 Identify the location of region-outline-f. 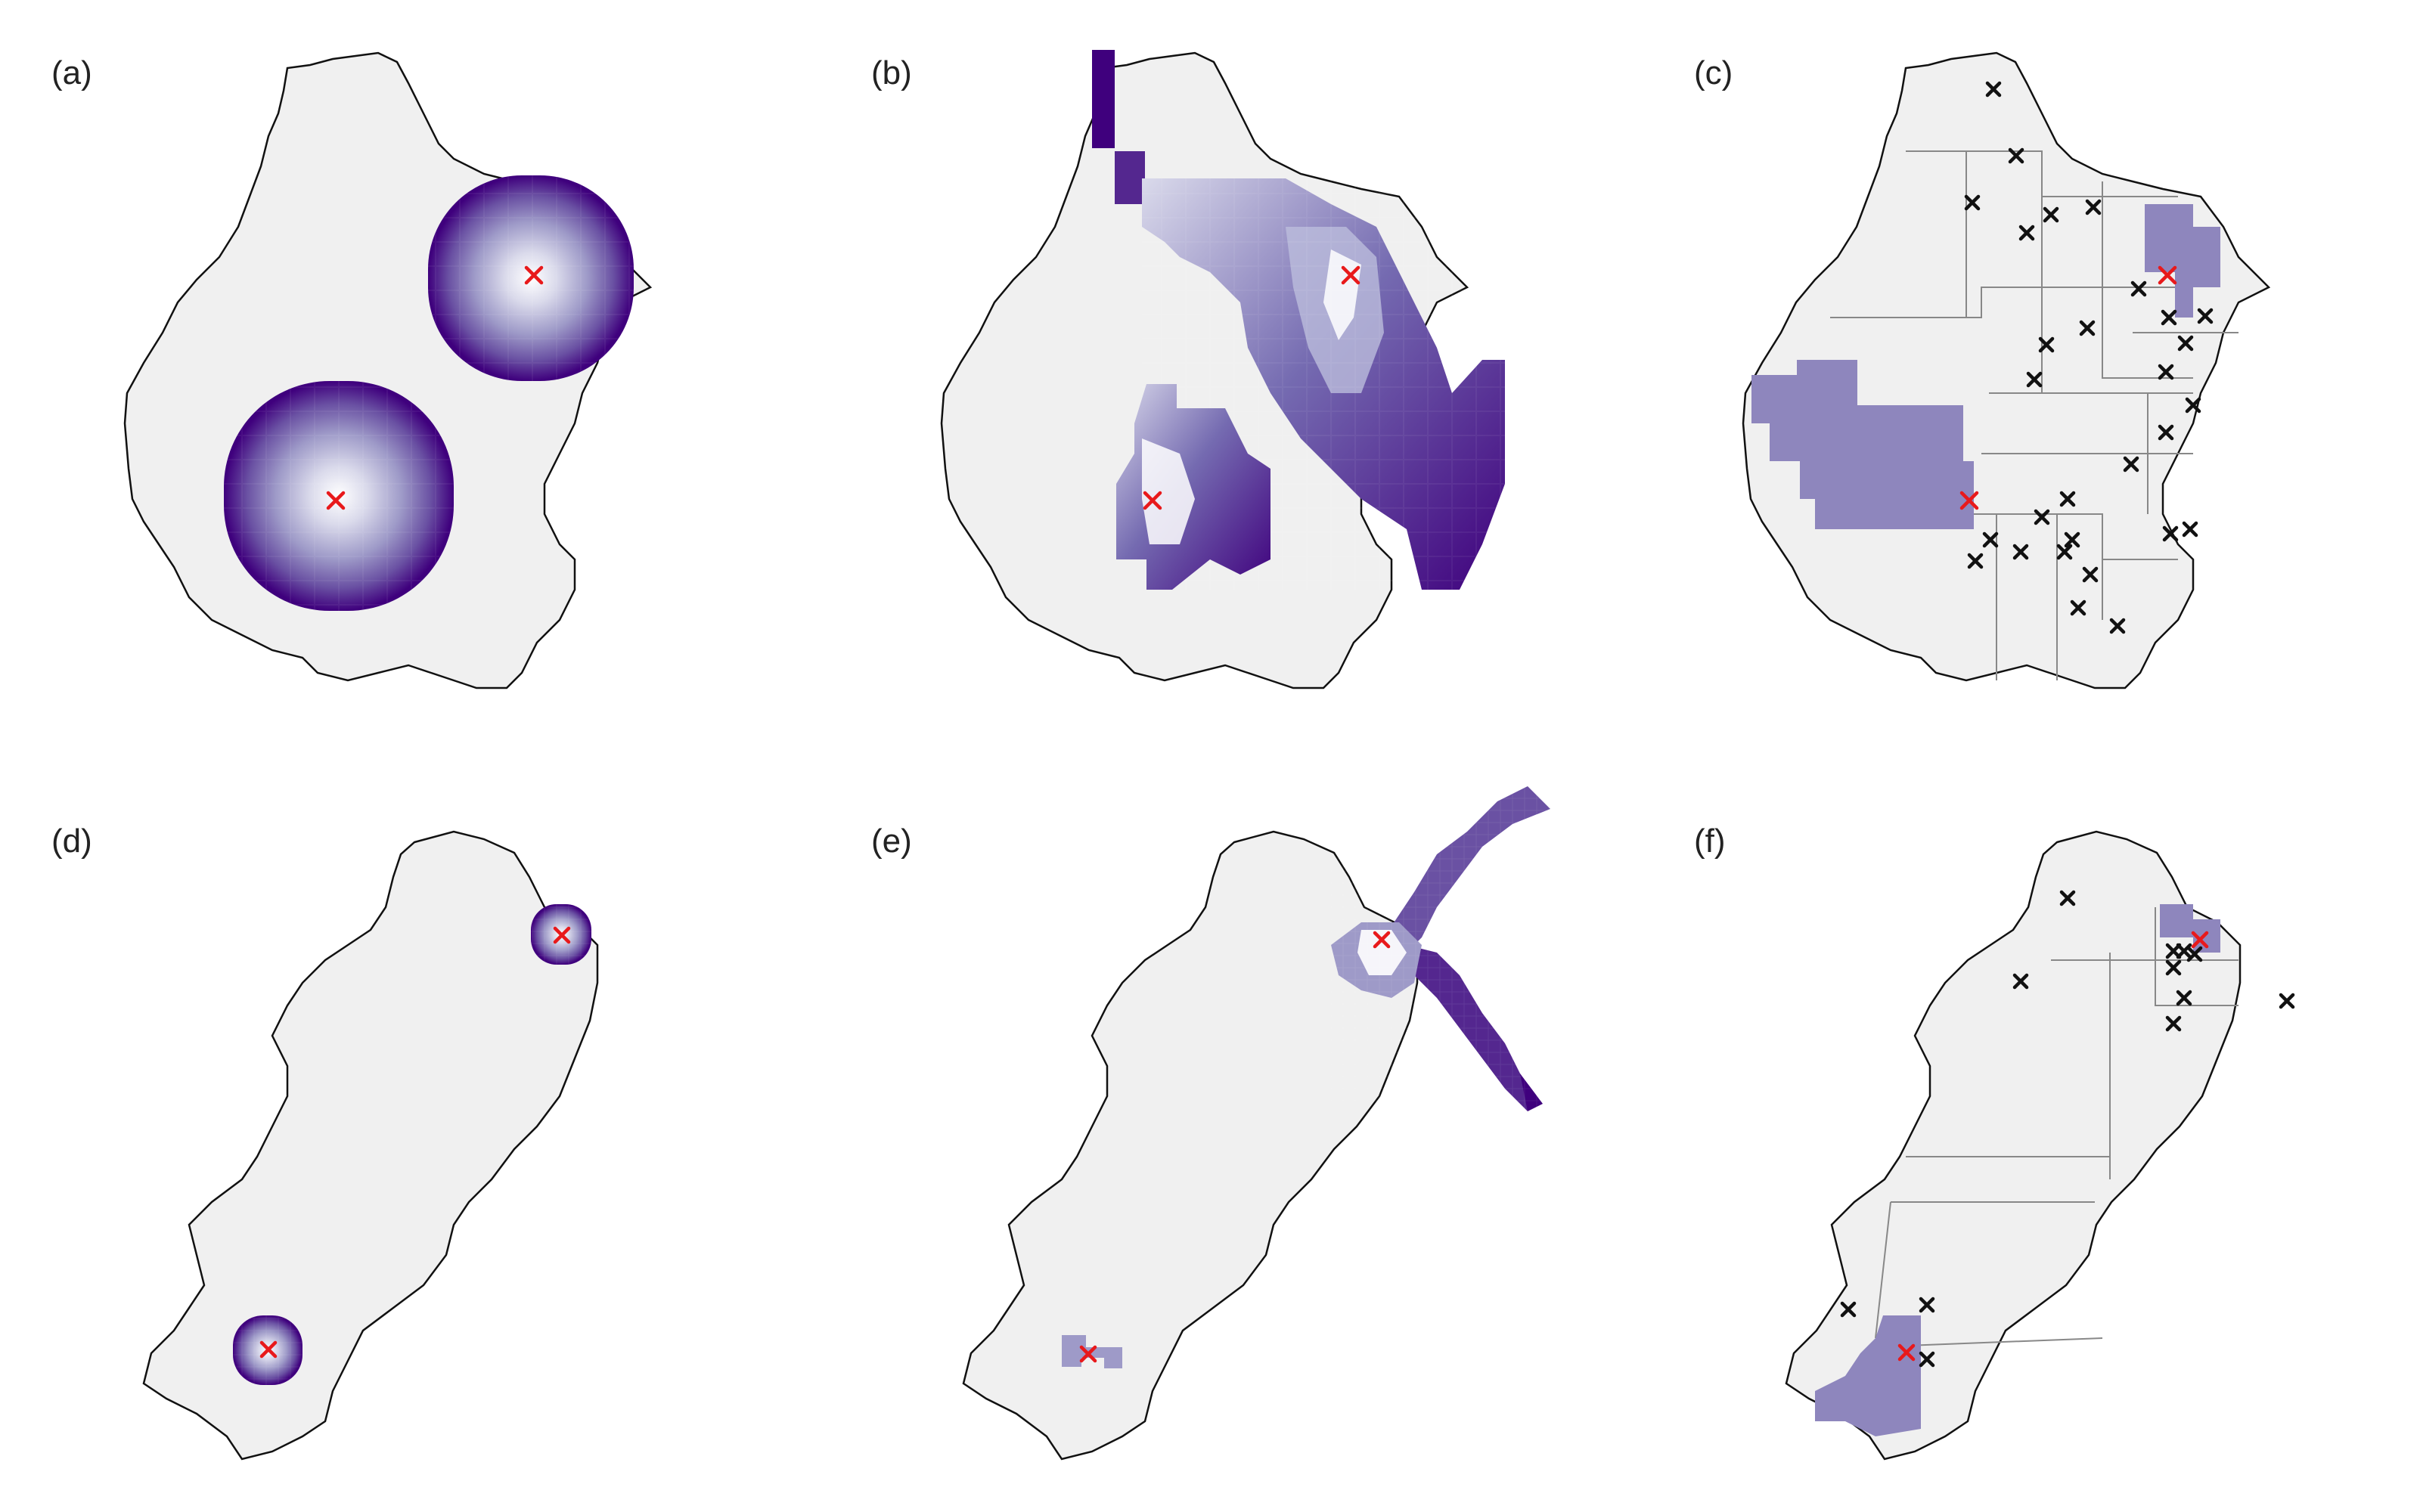
(2013, 1145).